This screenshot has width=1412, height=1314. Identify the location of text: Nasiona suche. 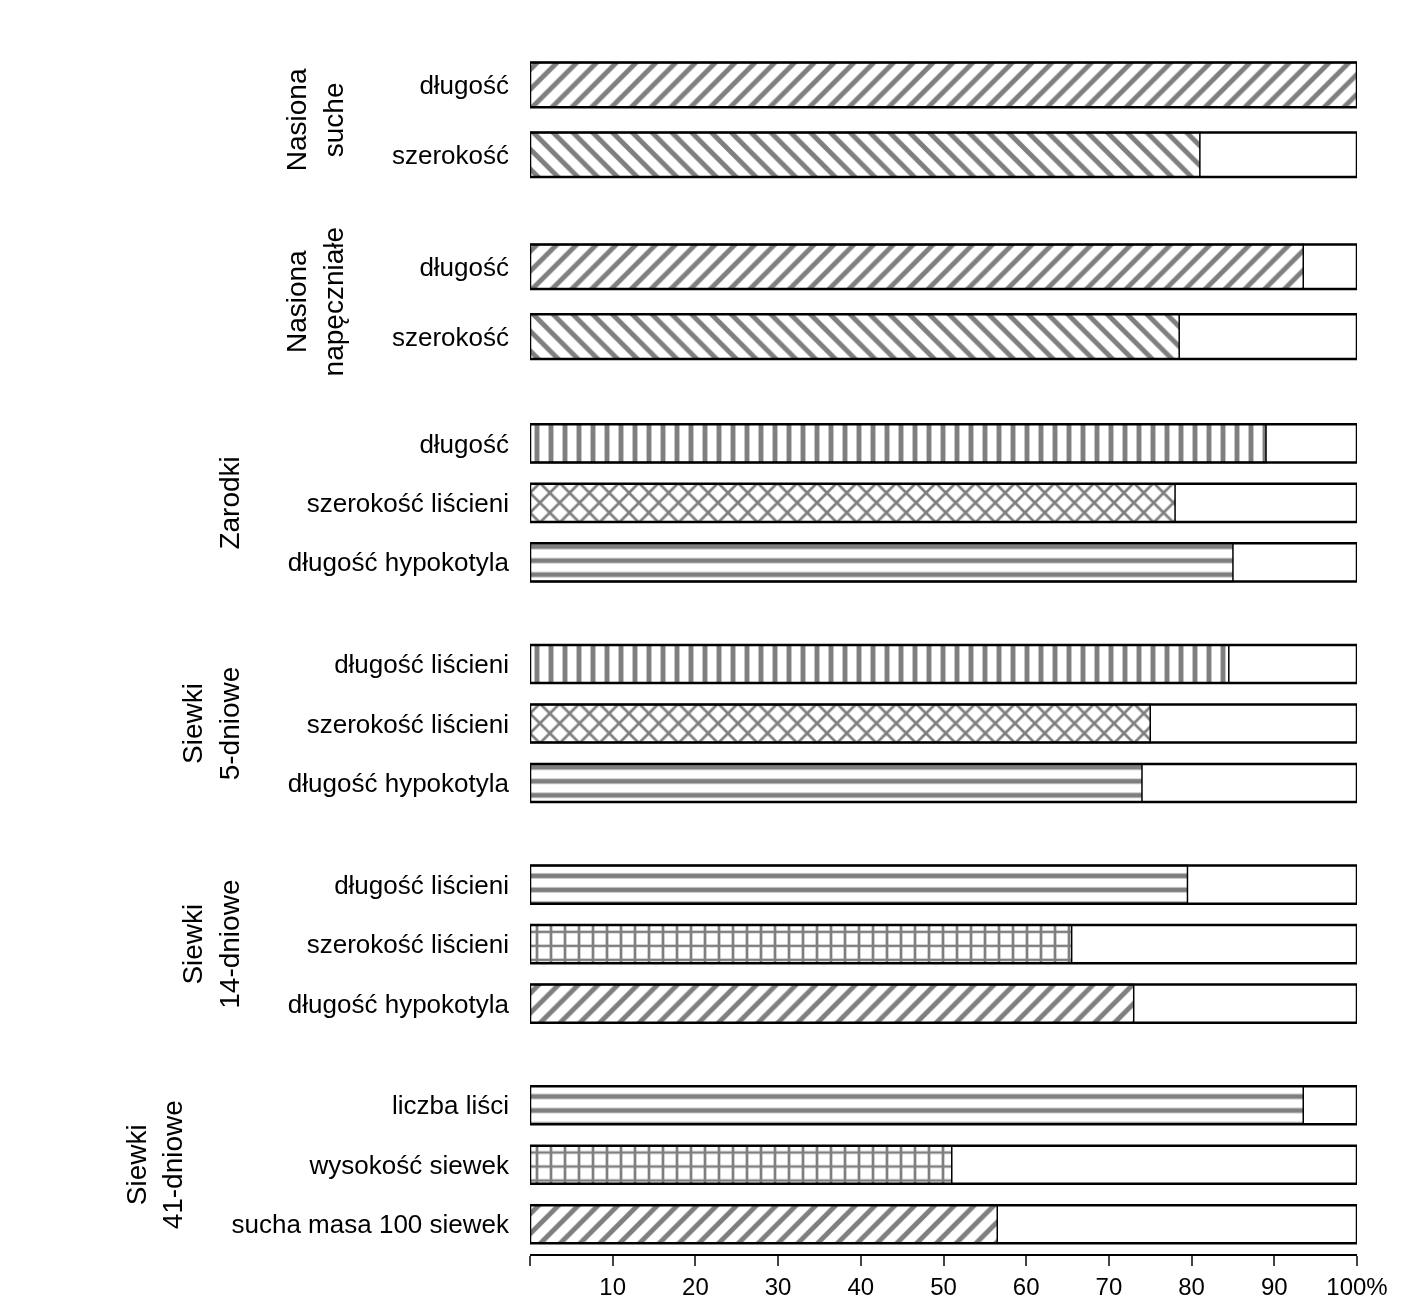
(315, 120).